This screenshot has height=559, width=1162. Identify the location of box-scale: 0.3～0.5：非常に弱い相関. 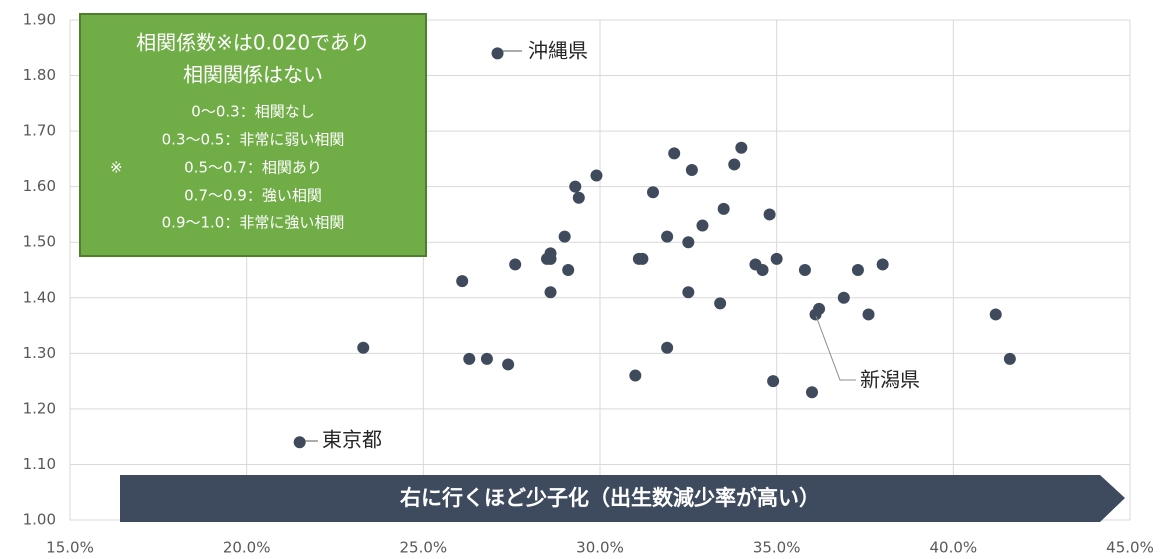
(253, 140).